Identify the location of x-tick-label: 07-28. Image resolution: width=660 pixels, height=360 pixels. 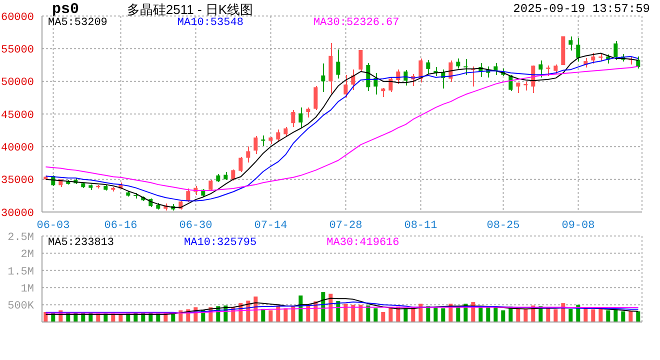
(345, 226).